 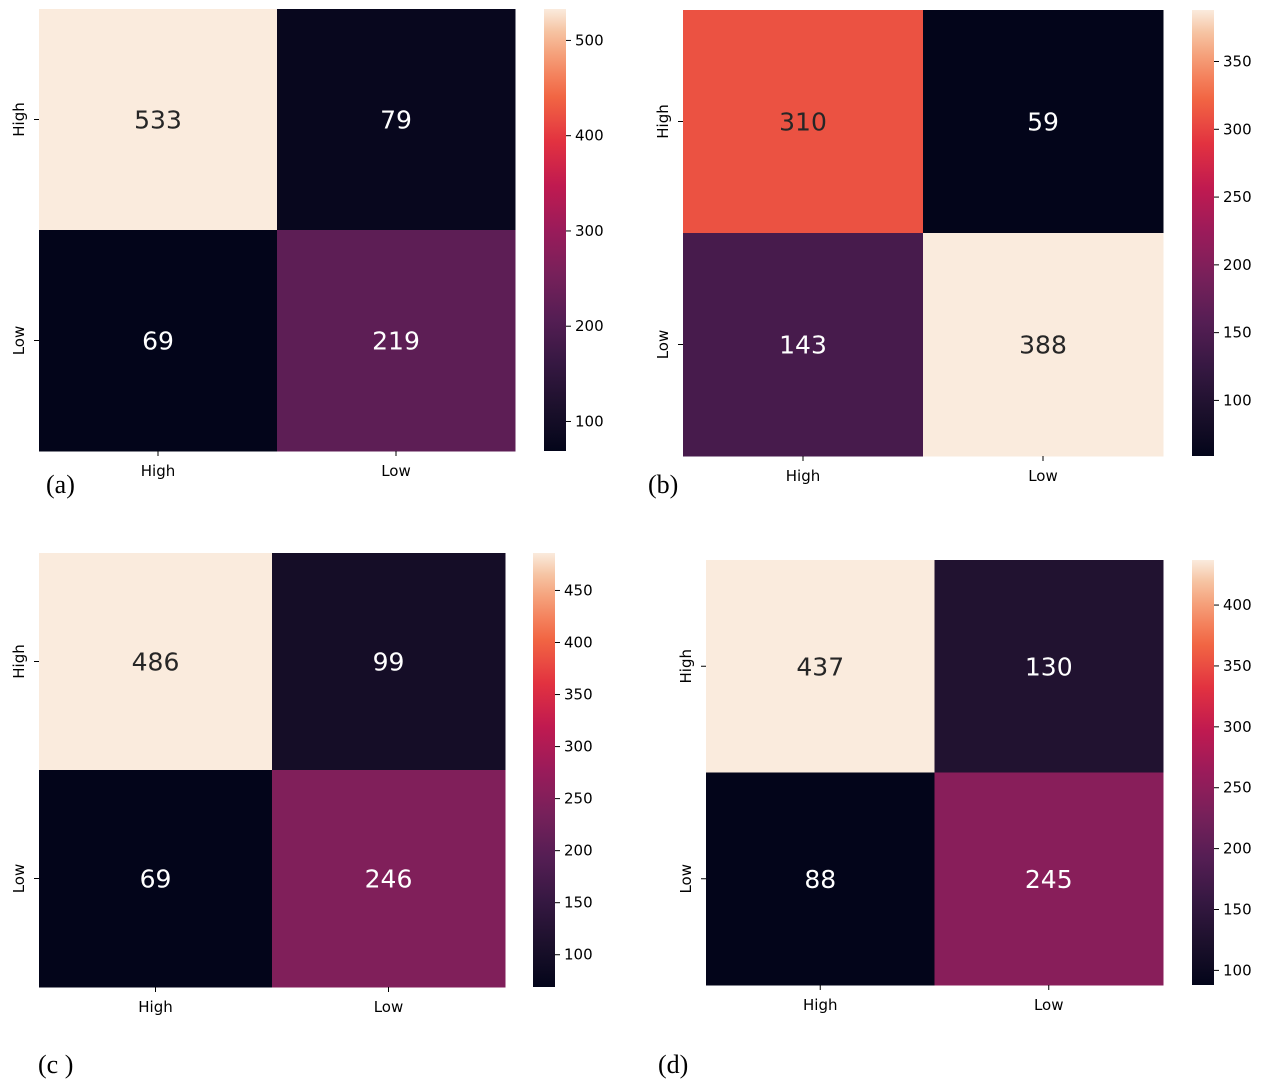 I want to click on cell-value-label: 245, so click(x=1049, y=879).